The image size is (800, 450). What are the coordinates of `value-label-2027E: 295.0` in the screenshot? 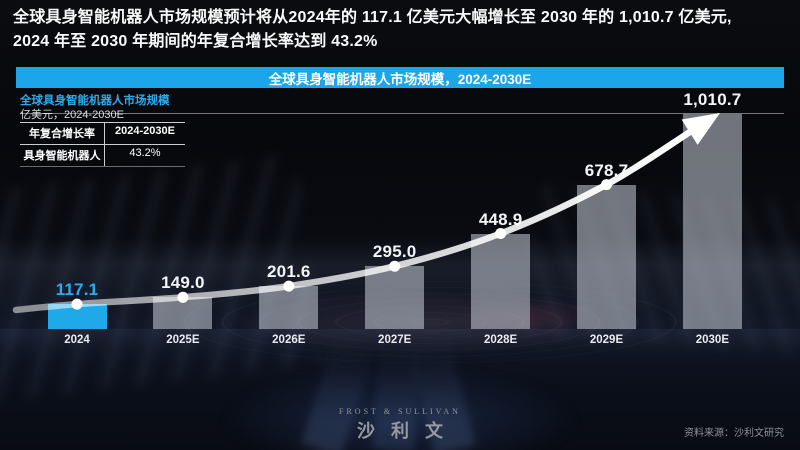 It's located at (394, 252).